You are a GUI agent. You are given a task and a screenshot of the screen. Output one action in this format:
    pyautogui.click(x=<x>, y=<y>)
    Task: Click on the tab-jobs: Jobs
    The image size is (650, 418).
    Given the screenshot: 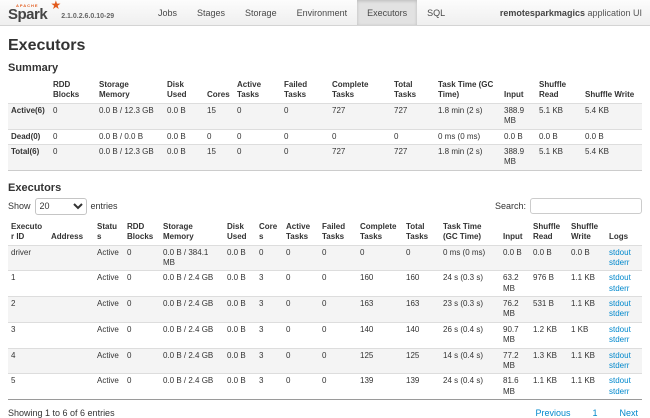 What is the action you would take?
    pyautogui.click(x=168, y=12)
    